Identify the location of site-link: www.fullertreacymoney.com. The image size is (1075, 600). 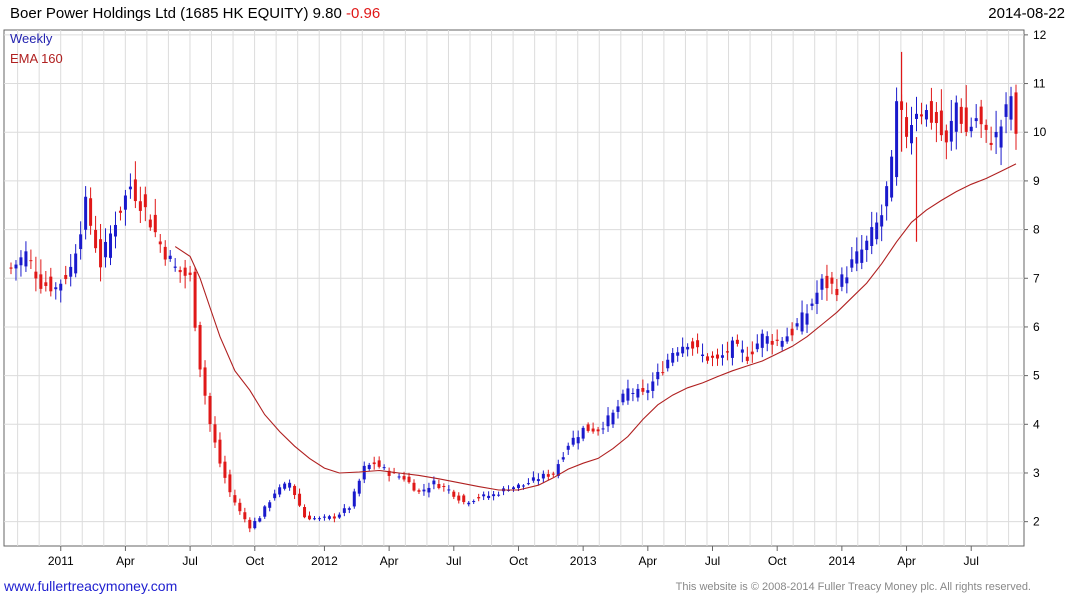
(91, 586).